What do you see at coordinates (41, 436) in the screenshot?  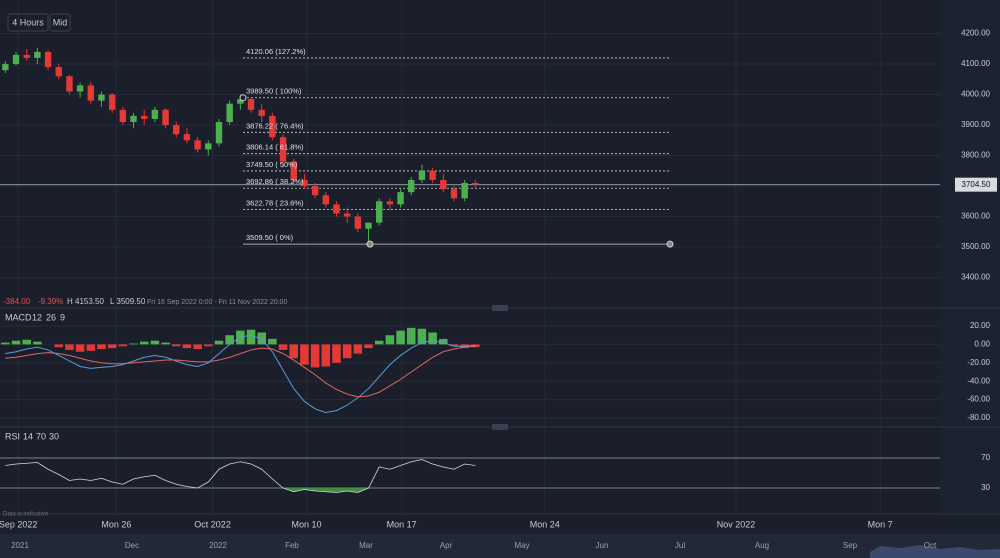 I see `rsi-param: 70` at bounding box center [41, 436].